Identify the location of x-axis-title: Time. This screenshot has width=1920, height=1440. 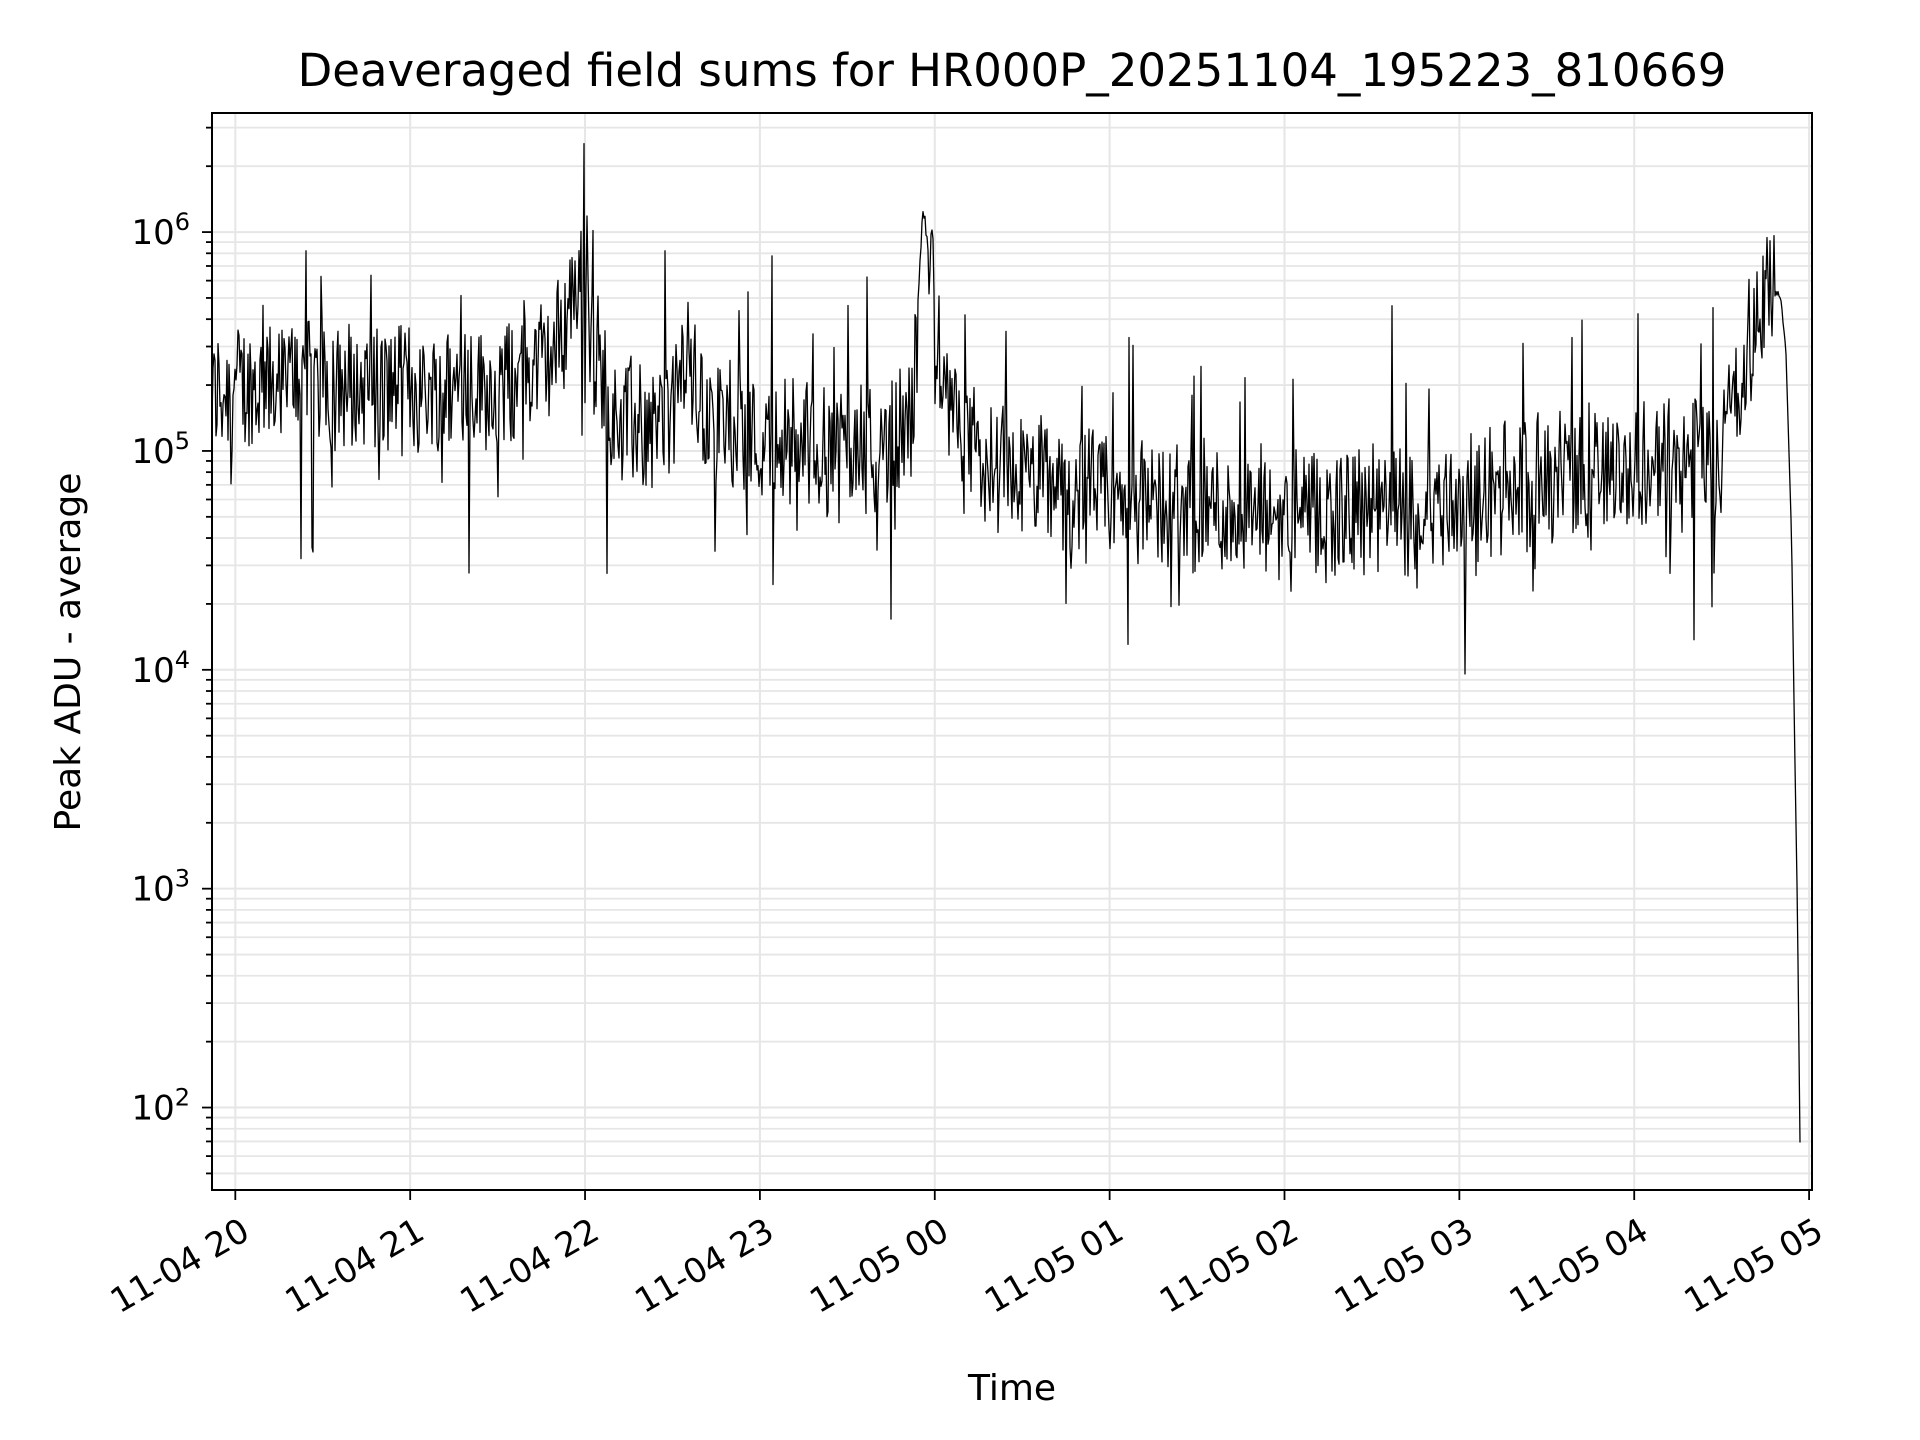
(1011, 1388).